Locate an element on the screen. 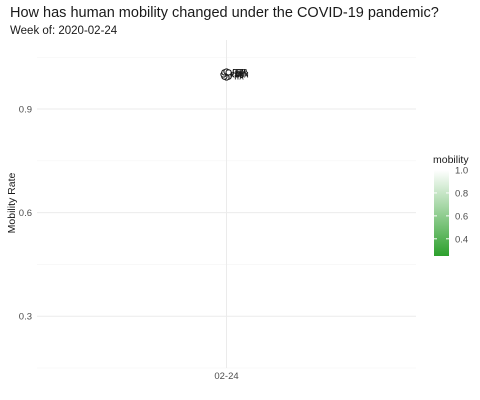 The image size is (480, 400). data-point-label: ITA is located at coordinates (240, 79).